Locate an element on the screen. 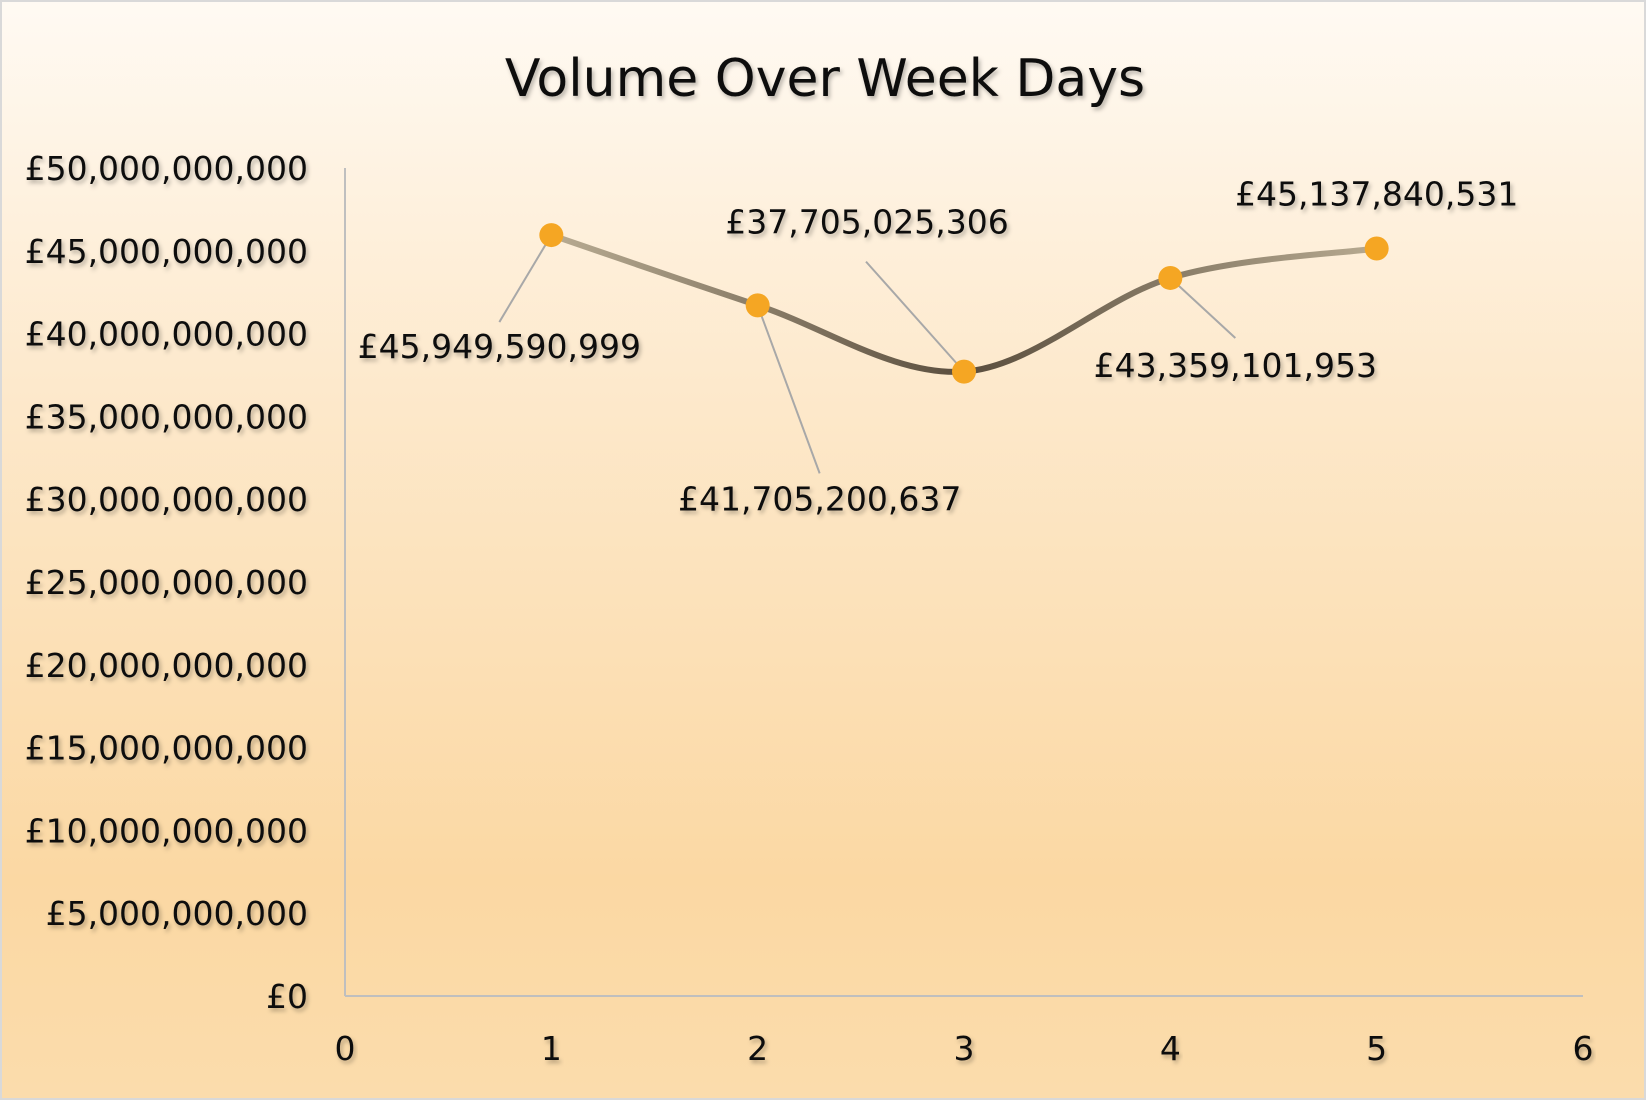 The width and height of the screenshot is (1646, 1100). y-tick-label: £45,000,000,000 is located at coordinates (166, 251).